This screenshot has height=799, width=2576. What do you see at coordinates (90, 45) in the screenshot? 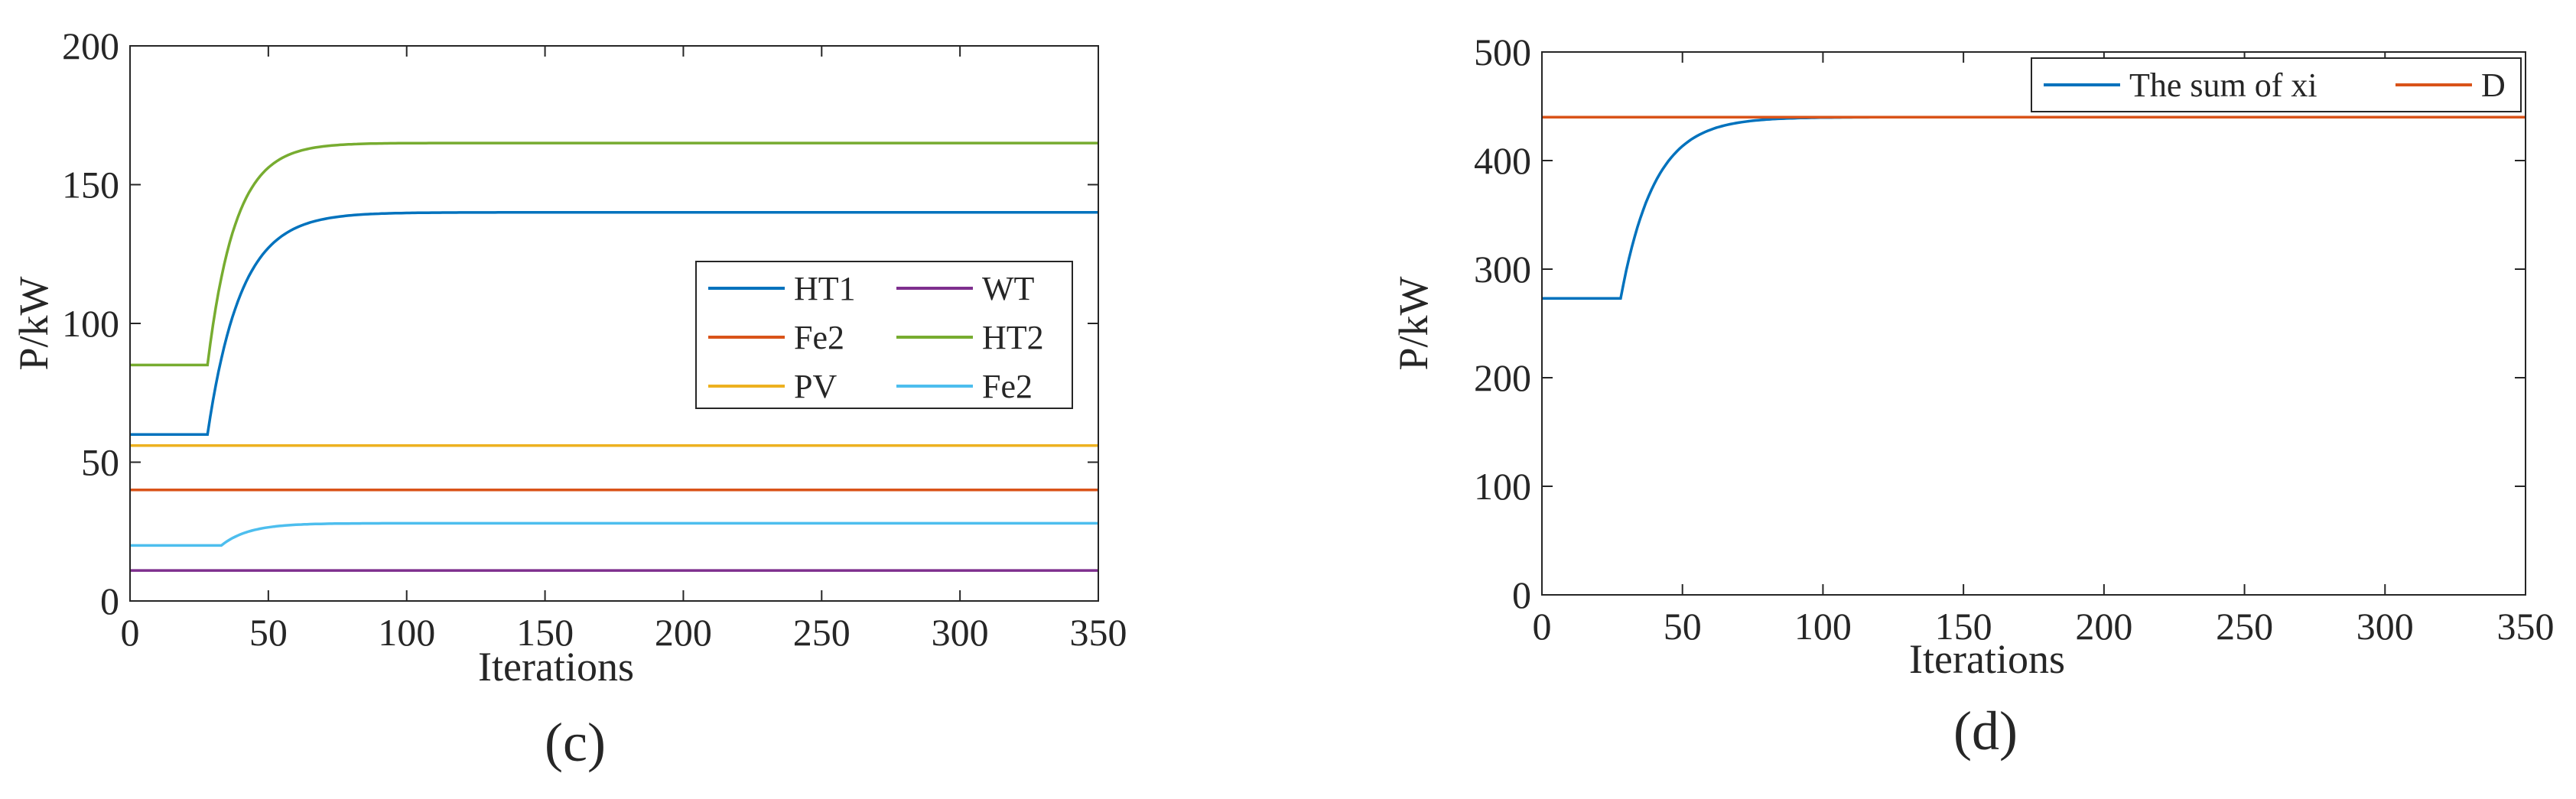
I see `chart-c-y-tick-label: 200` at bounding box center [90, 45].